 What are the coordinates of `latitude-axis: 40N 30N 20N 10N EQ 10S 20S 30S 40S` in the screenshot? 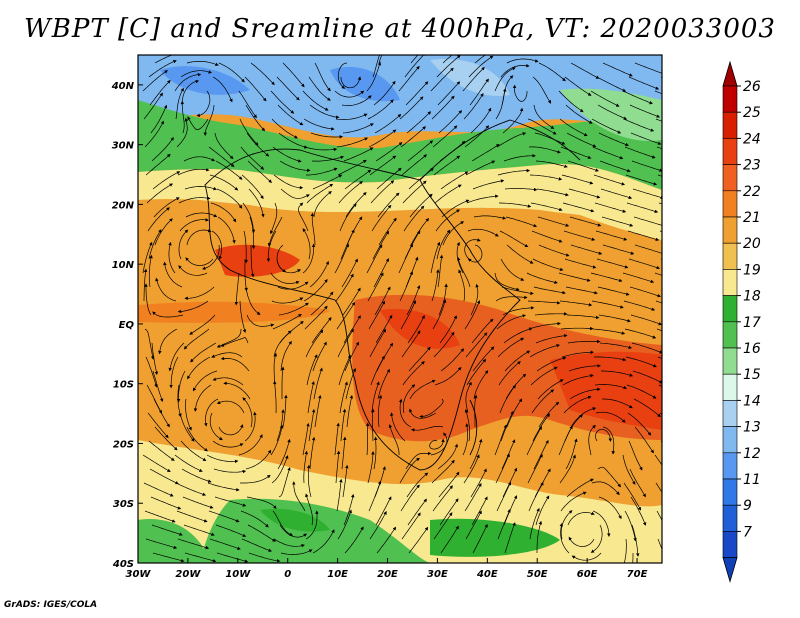 It's located at (127, 325).